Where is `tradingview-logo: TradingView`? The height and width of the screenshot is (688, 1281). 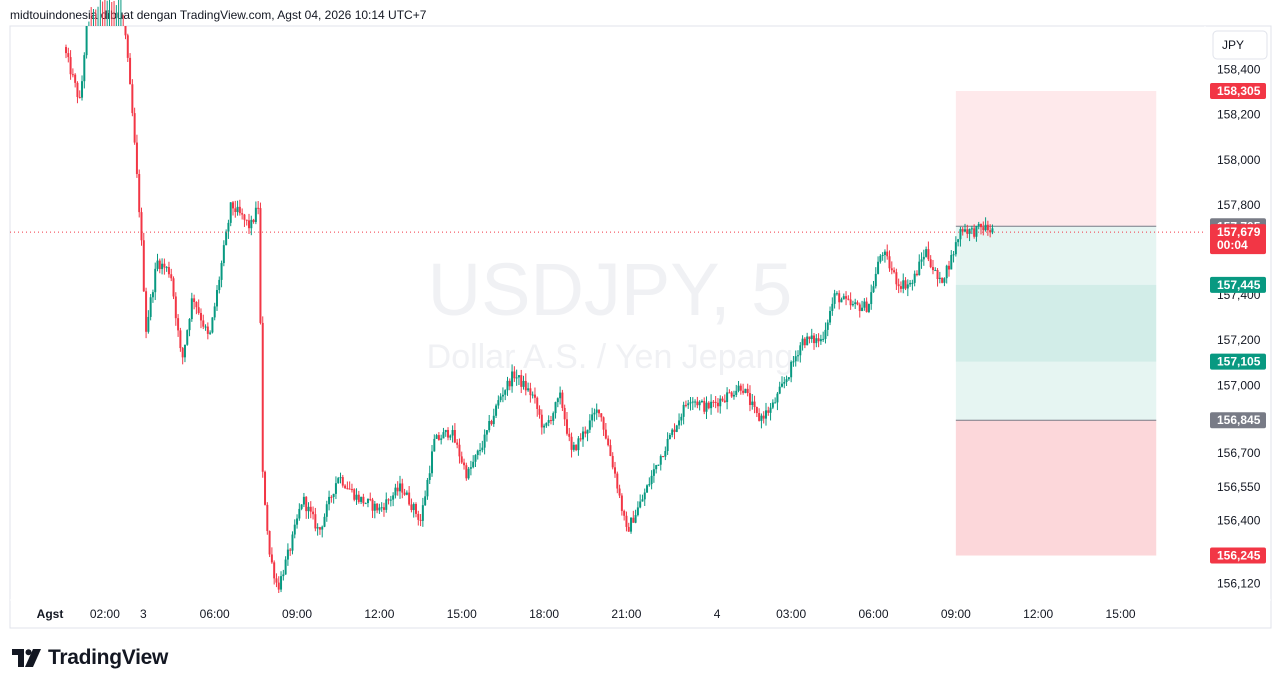 tradingview-logo: TradingView is located at coordinates (90, 658).